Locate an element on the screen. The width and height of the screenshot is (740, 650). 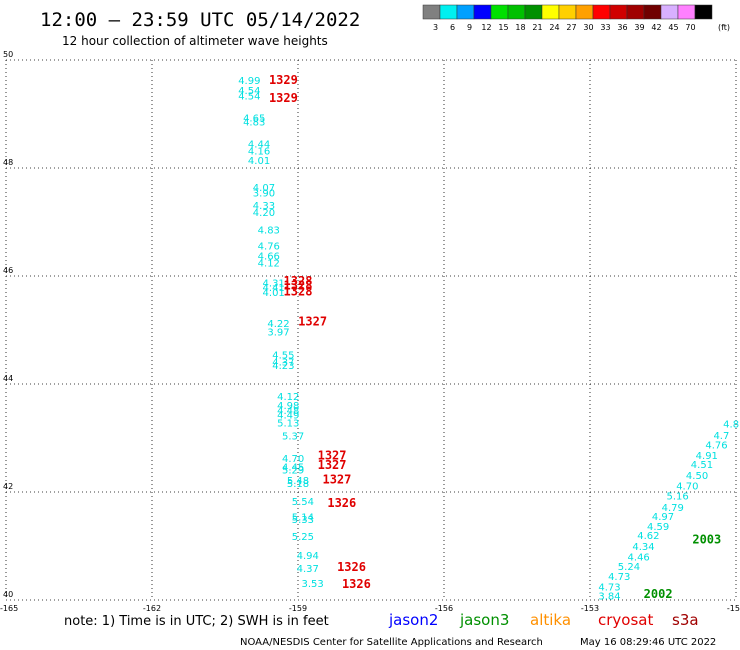
legend-label: 70 is located at coordinates (690, 27).